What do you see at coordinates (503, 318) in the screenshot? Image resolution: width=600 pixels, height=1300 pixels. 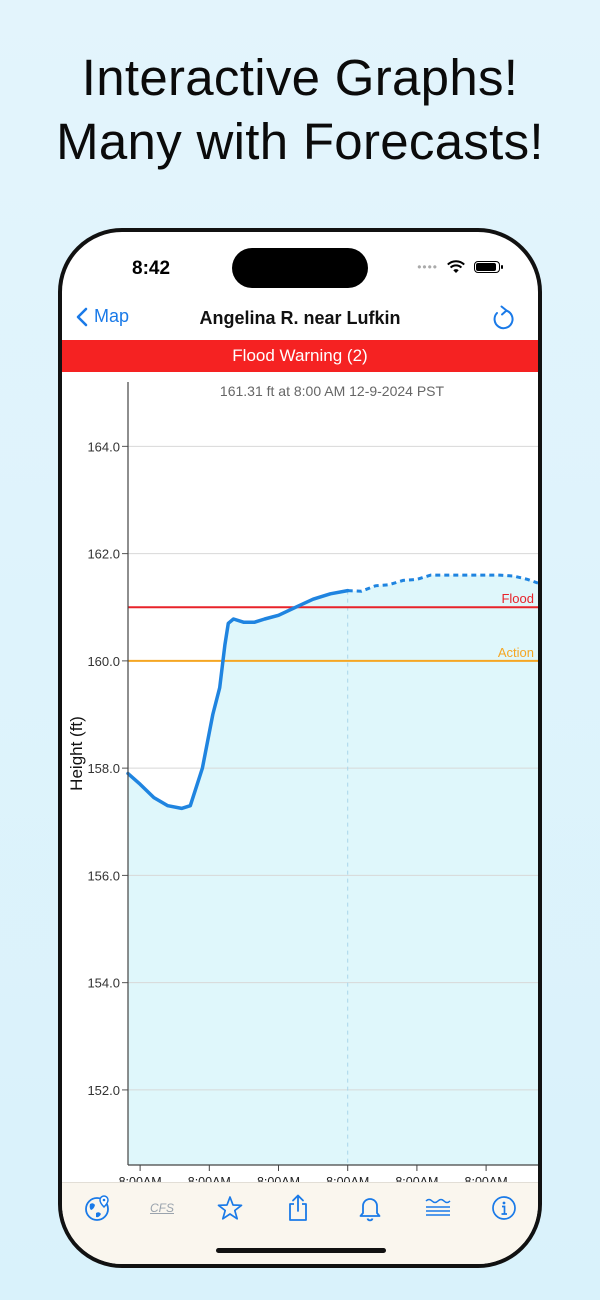 I see `refresh-icon` at bounding box center [503, 318].